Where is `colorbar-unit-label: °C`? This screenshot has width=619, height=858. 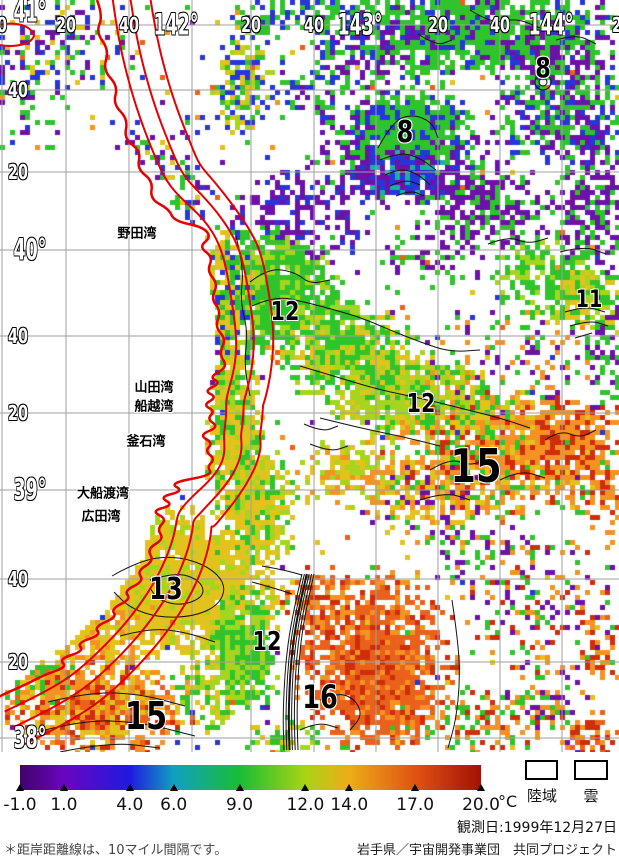
colorbar-unit-label: °C is located at coordinates (508, 801).